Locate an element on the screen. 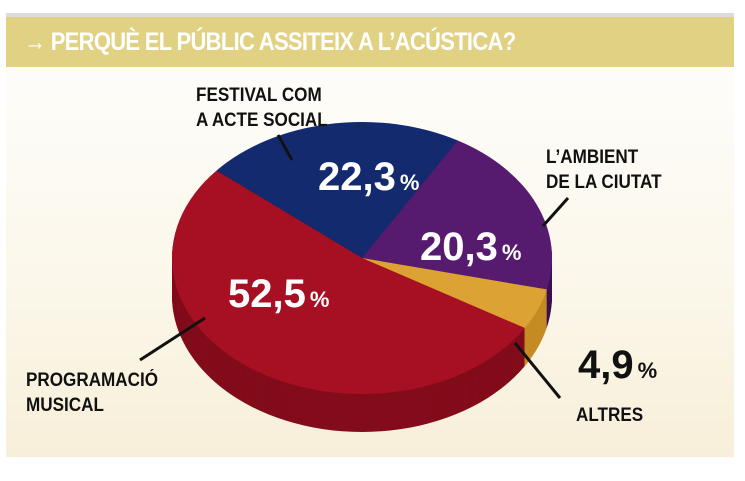  label-ambient: L’AMBIENT DE LA CIUTAT is located at coordinates (604, 170).